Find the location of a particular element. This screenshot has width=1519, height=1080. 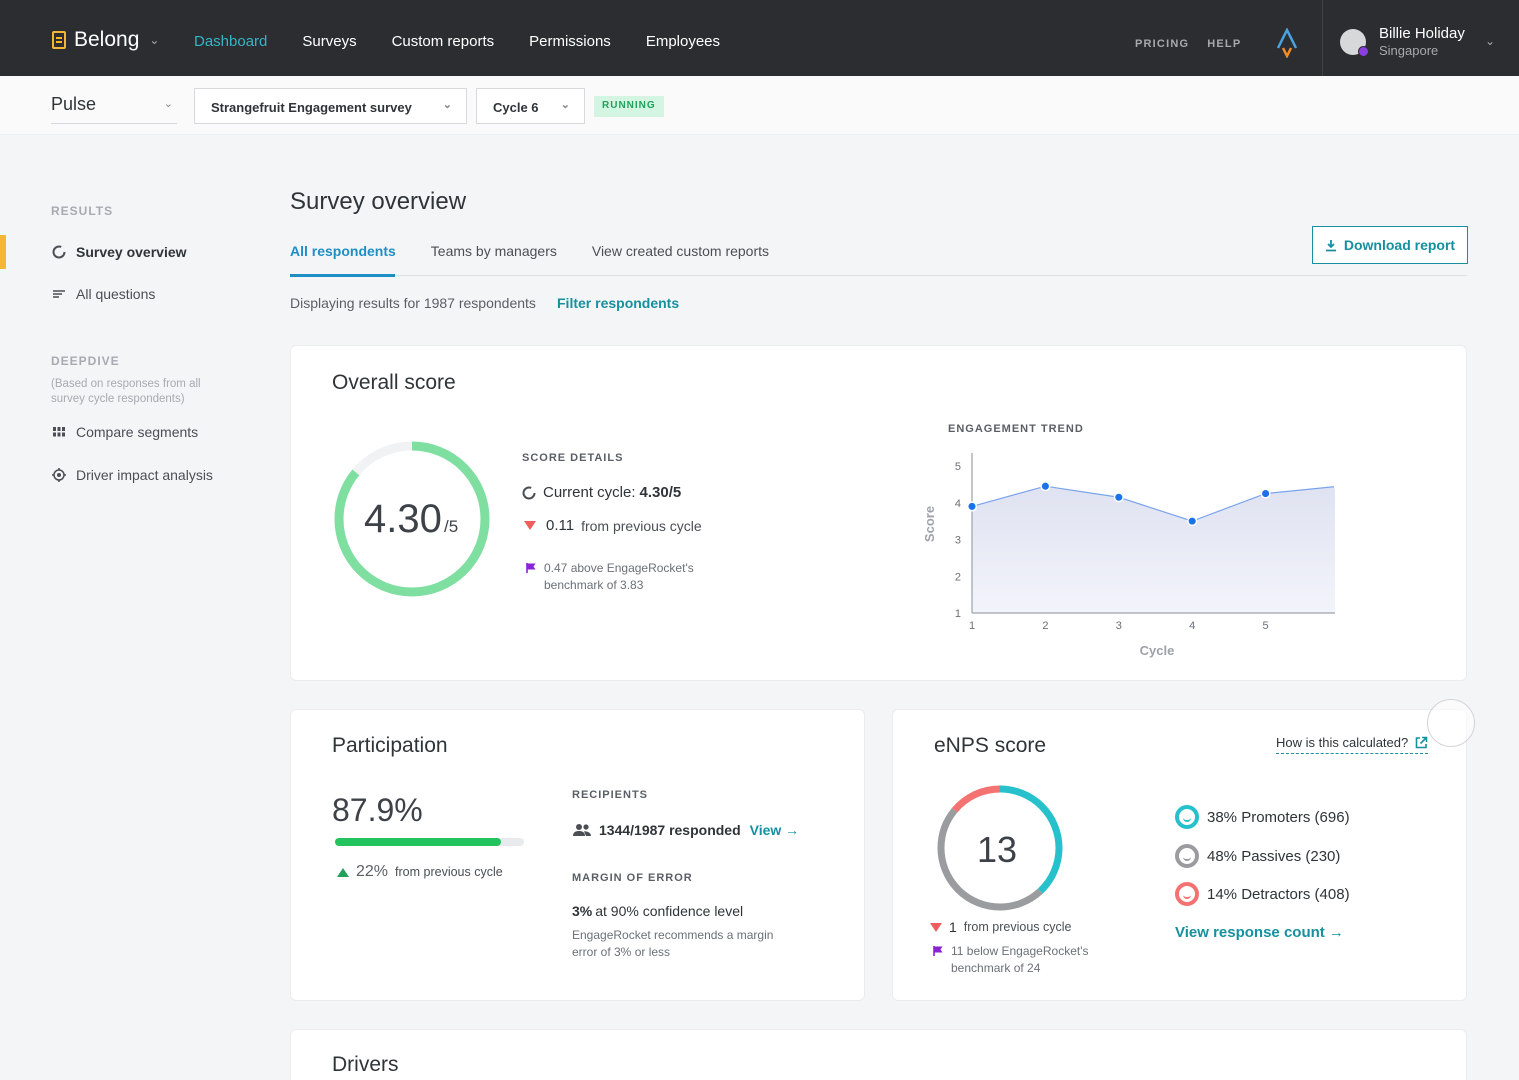

chart-title: ENGAGEMENT TREND is located at coordinates (1016, 429).